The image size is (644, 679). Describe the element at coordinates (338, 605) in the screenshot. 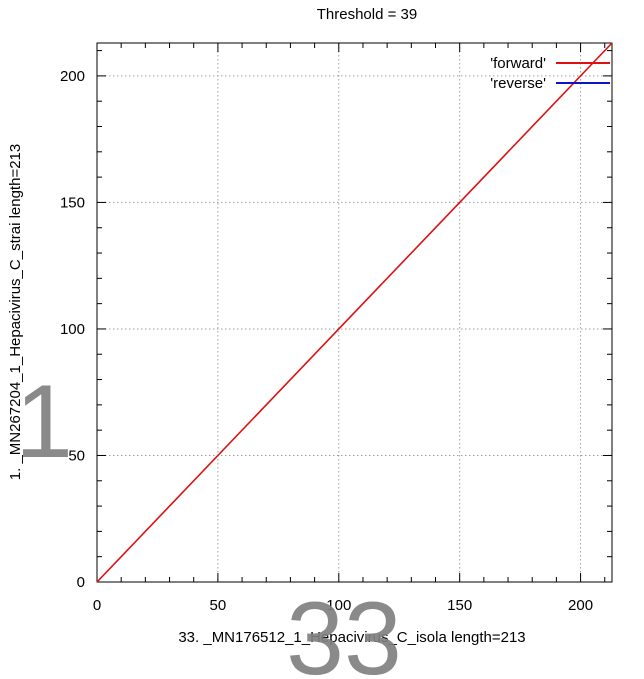

I see `x-tick-label: 100` at that location.